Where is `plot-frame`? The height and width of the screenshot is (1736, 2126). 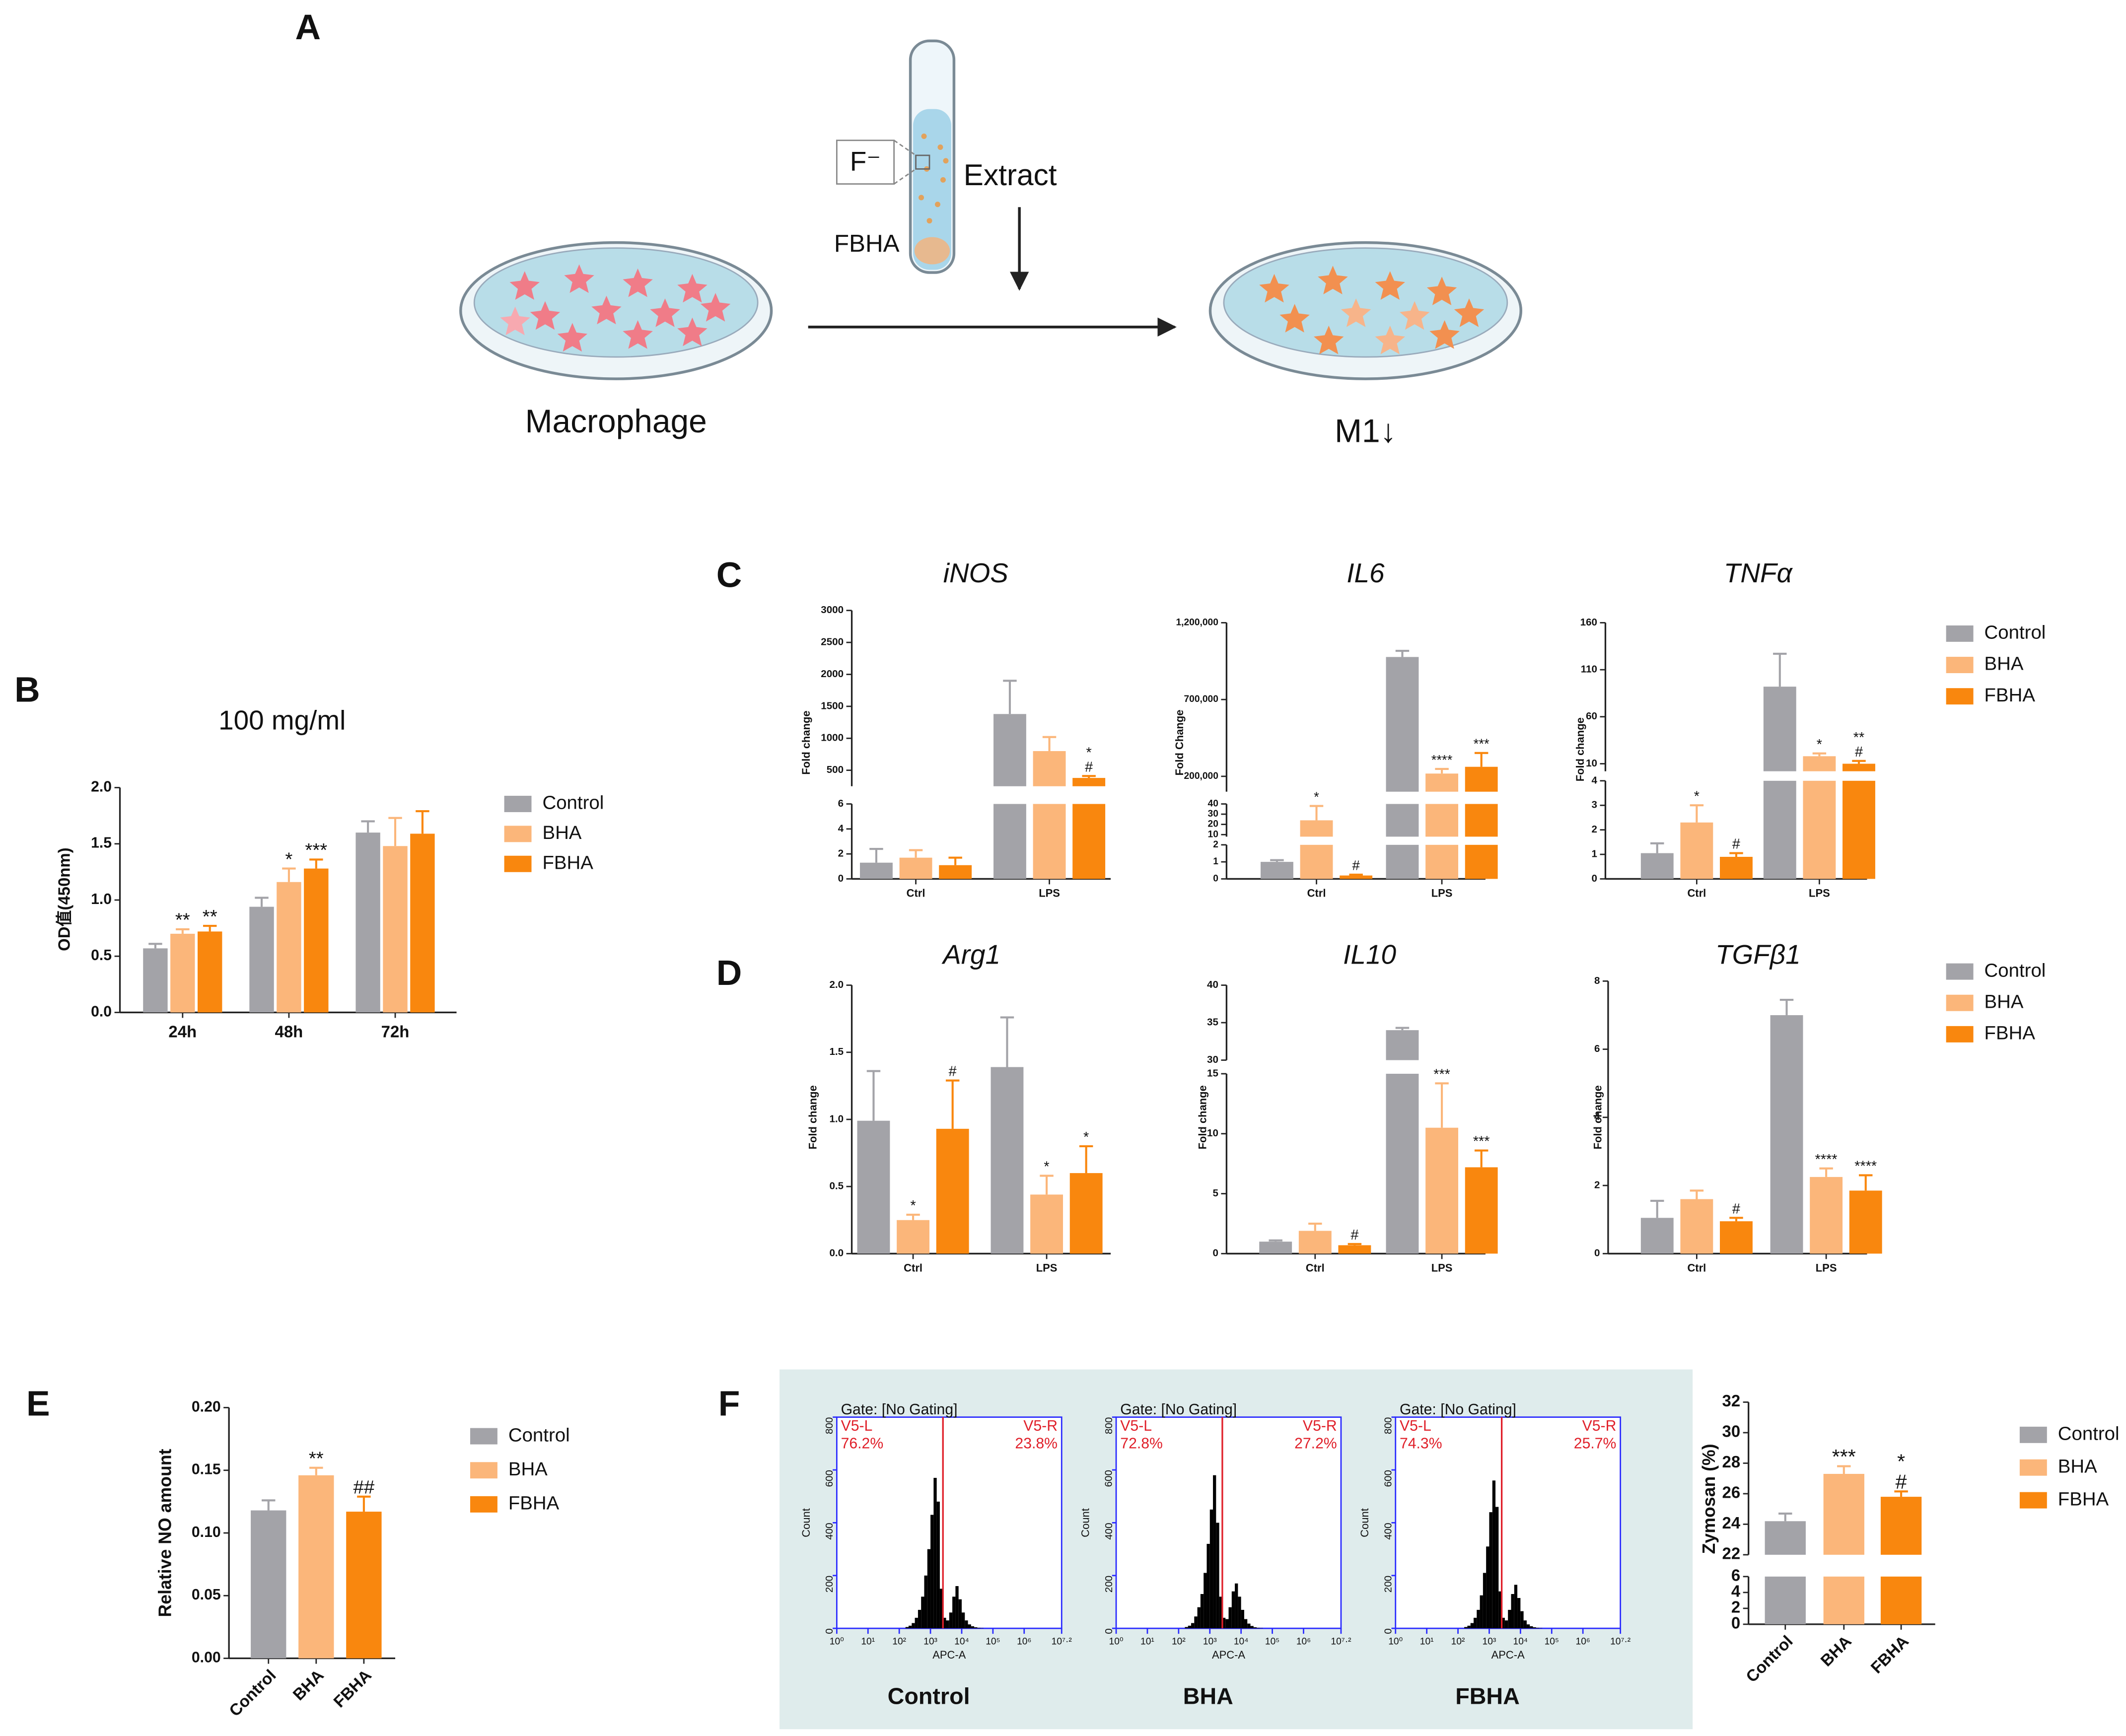
plot-frame is located at coordinates (1228, 1522).